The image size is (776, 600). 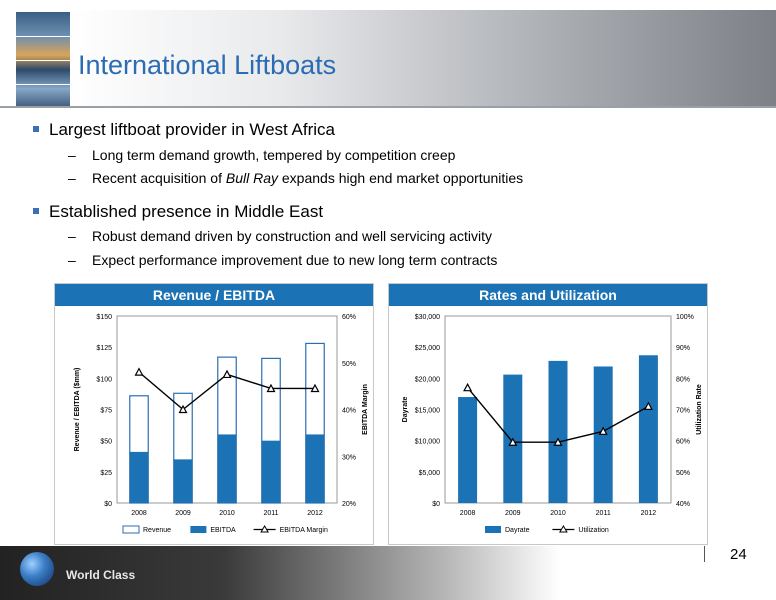 I want to click on vessel-name: Bull Ray, so click(x=251, y=178).